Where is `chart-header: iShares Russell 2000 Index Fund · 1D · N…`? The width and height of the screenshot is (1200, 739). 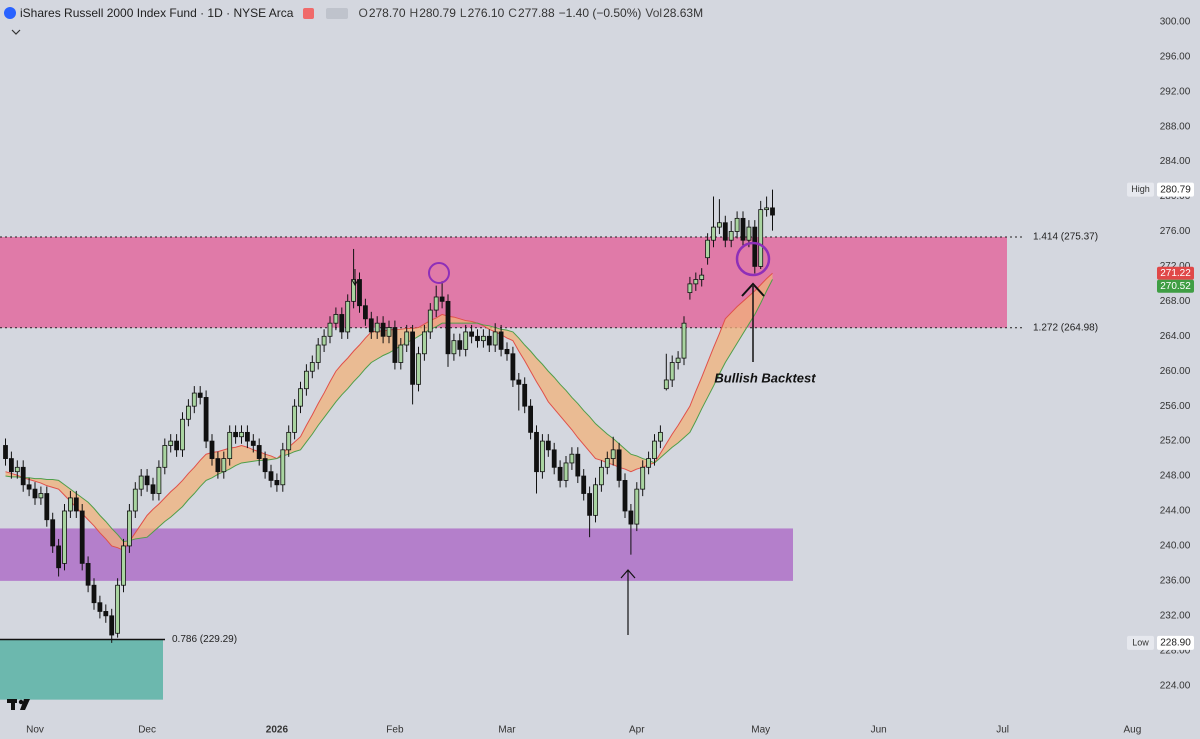
chart-header: iShares Russell 2000 Index Fund · 1D · N… is located at coordinates (355, 13).